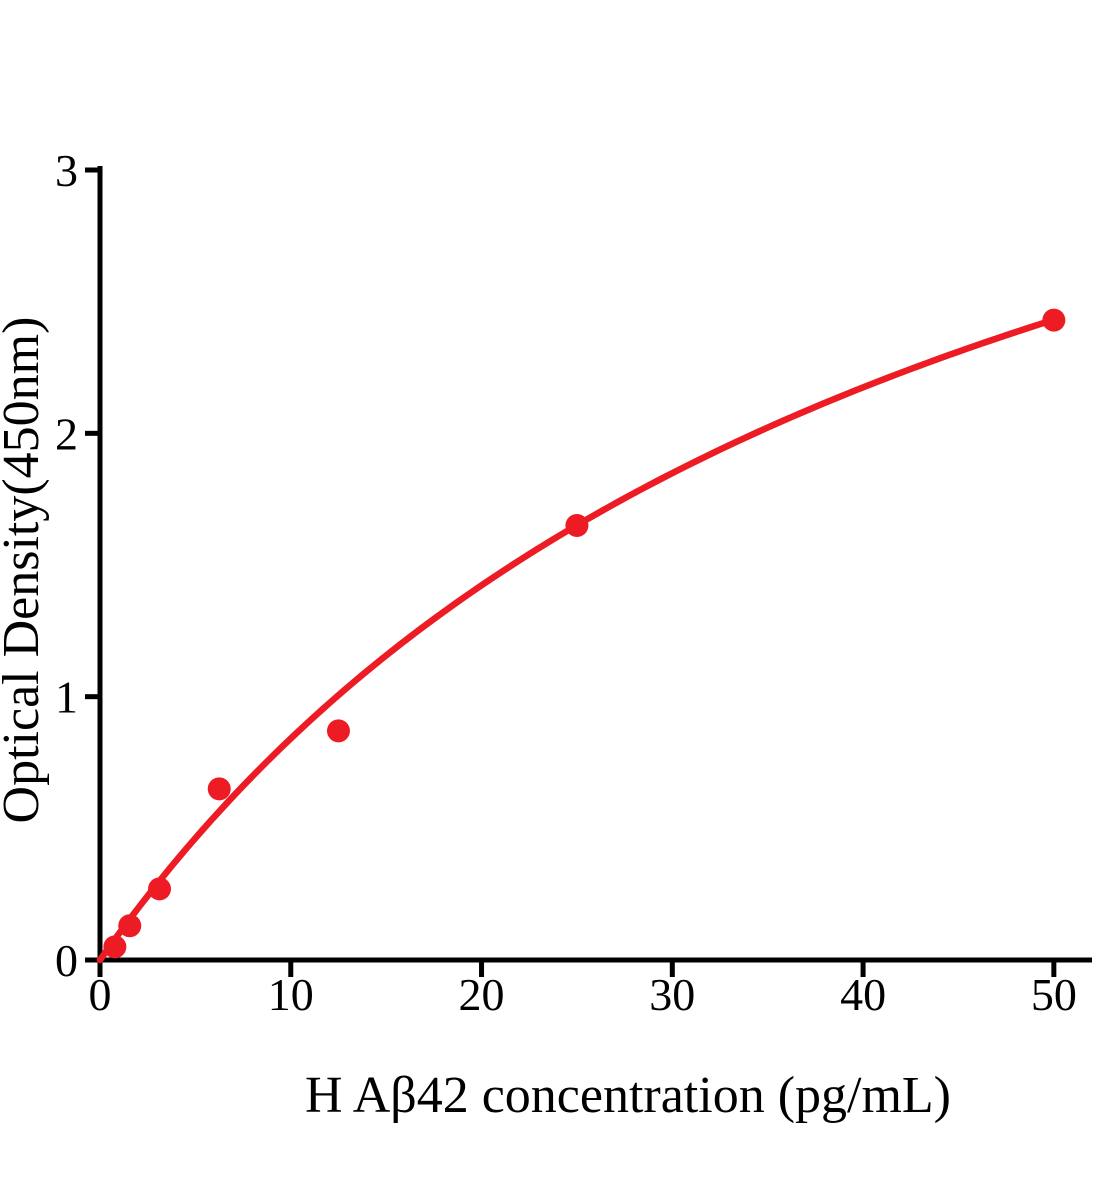 This screenshot has width=1104, height=1200. I want to click on x-tick-label: 0, so click(100, 994).